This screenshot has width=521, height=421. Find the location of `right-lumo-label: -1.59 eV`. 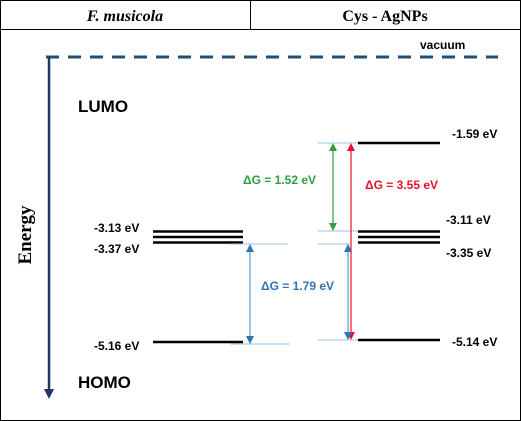

right-lumo-label: -1.59 eV is located at coordinates (474, 134).